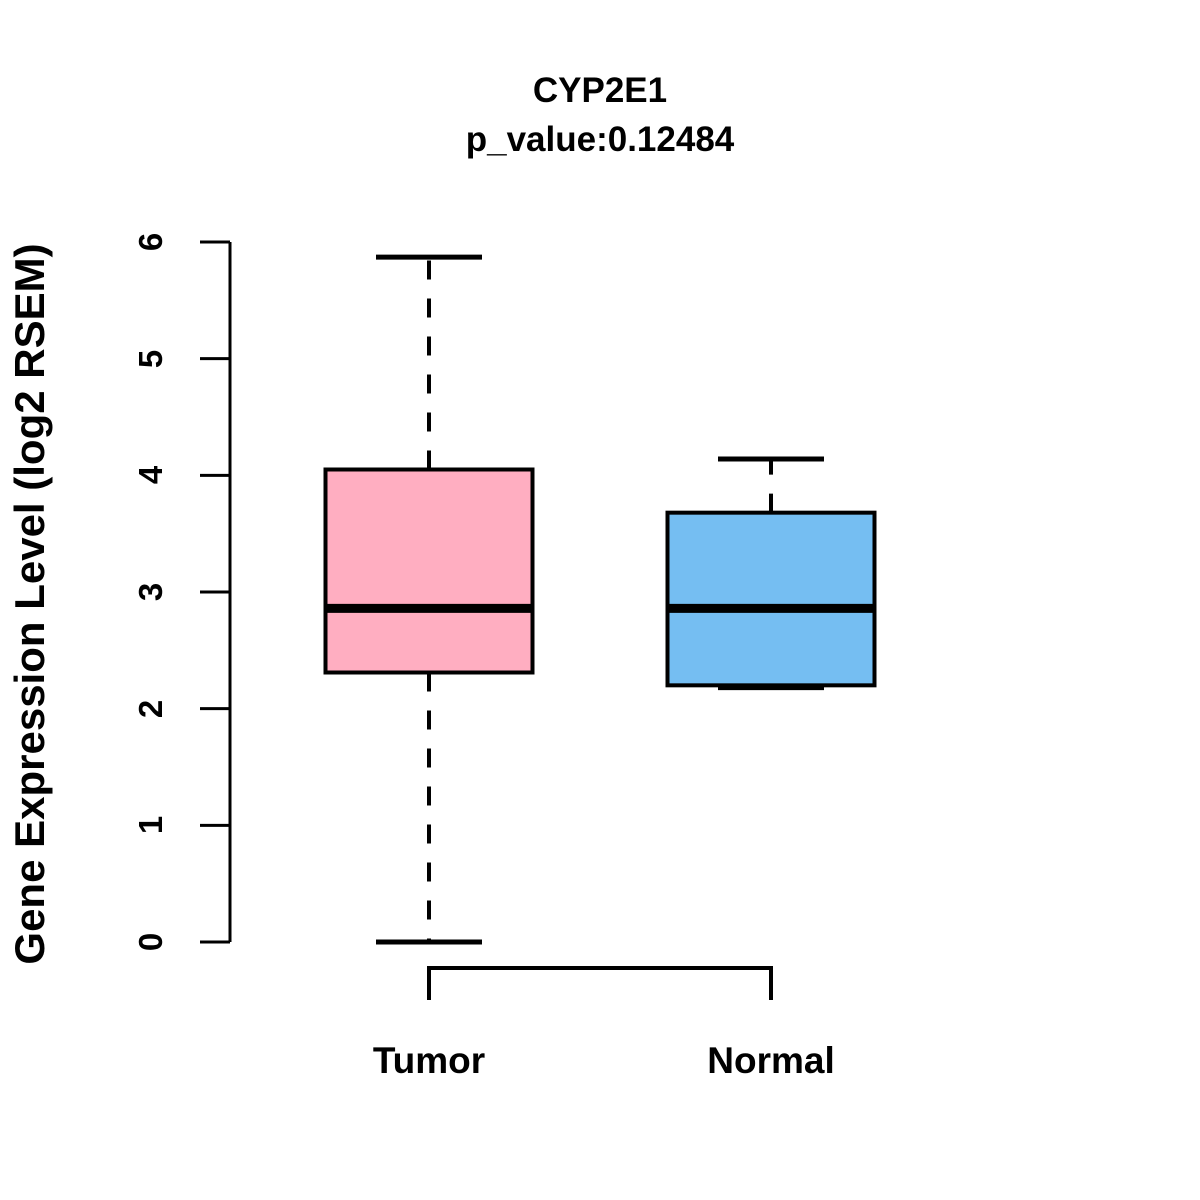 This screenshot has height=1200, width=1200. Describe the element at coordinates (771, 599) in the screenshot. I see `iqr-box-normal` at that location.